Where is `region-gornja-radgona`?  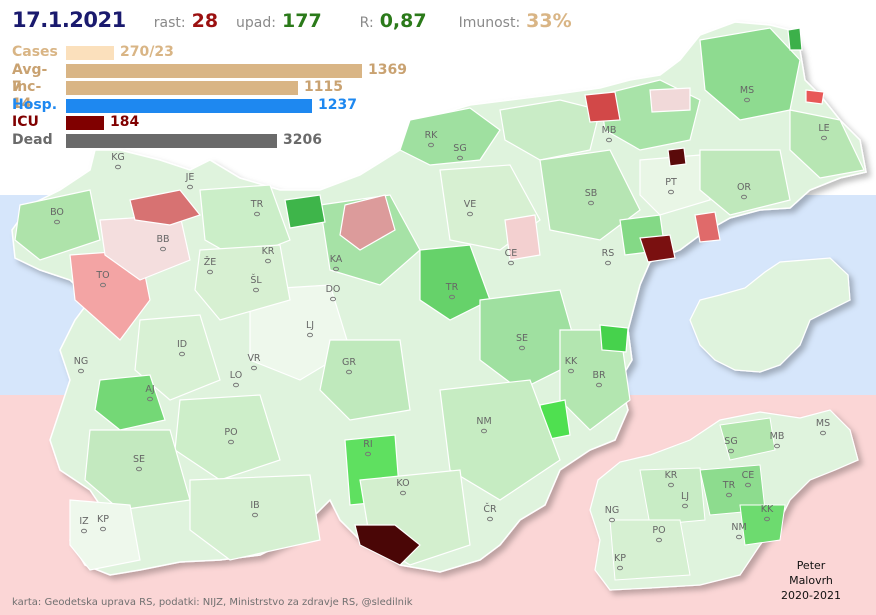 region-gornja-radgona is located at coordinates (670, 100).